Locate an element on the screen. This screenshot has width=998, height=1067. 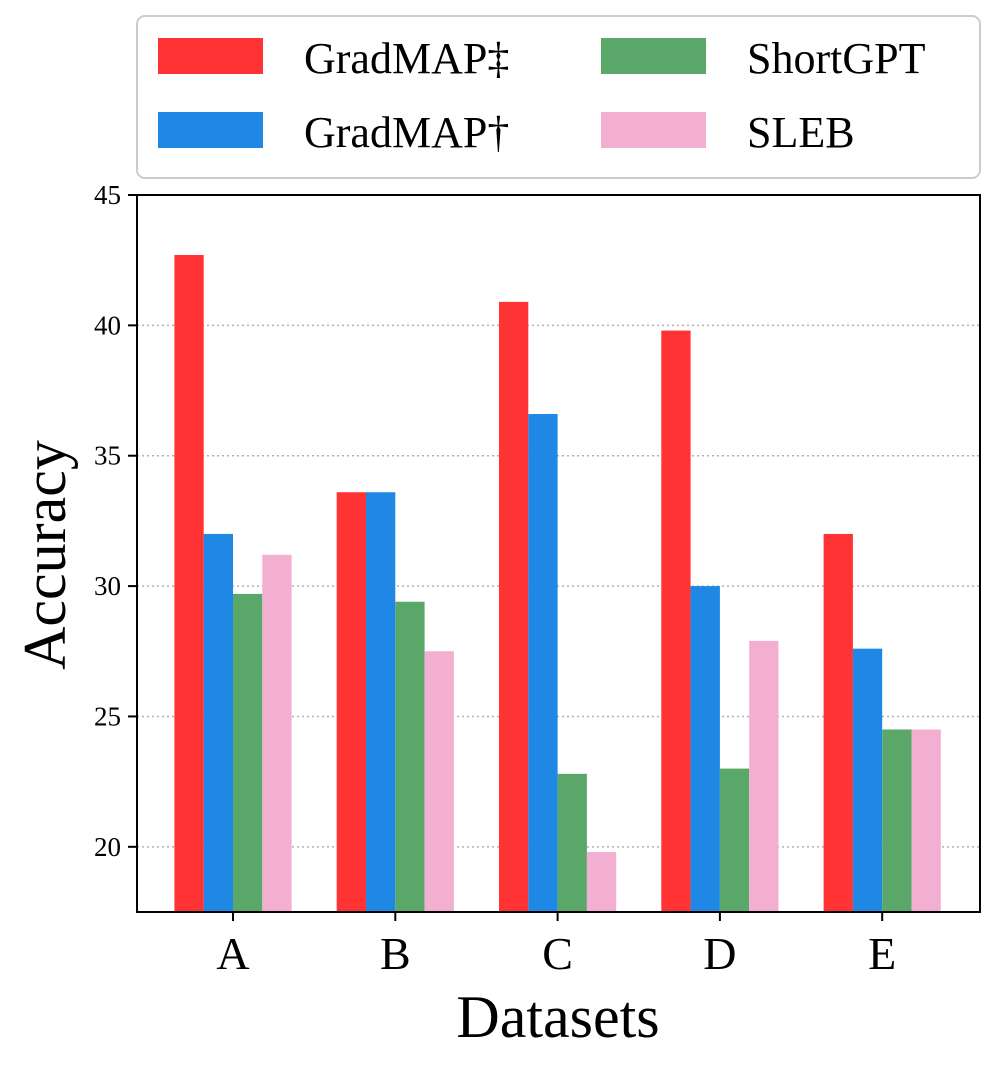
legend-label: GradMAP† is located at coordinates (406, 132).